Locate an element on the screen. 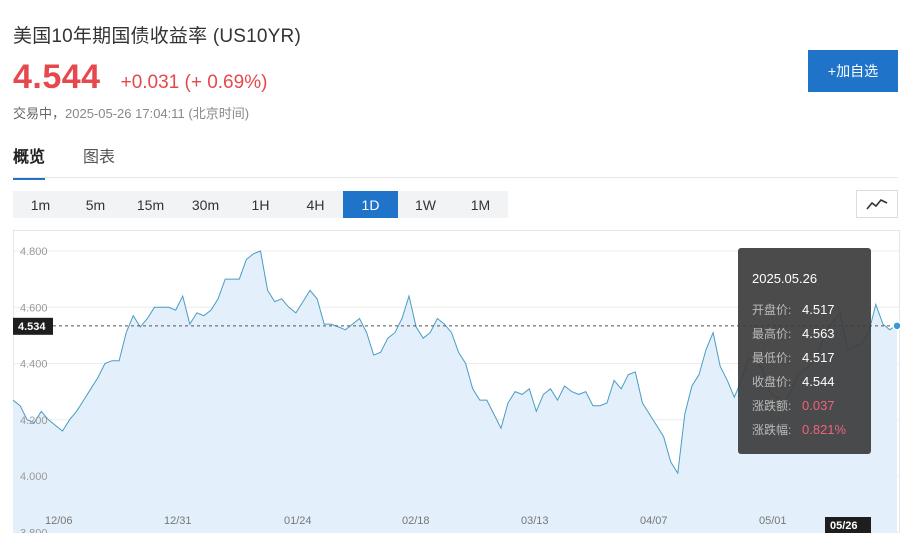  tooltip-label: 涨跌幅: is located at coordinates (772, 429).